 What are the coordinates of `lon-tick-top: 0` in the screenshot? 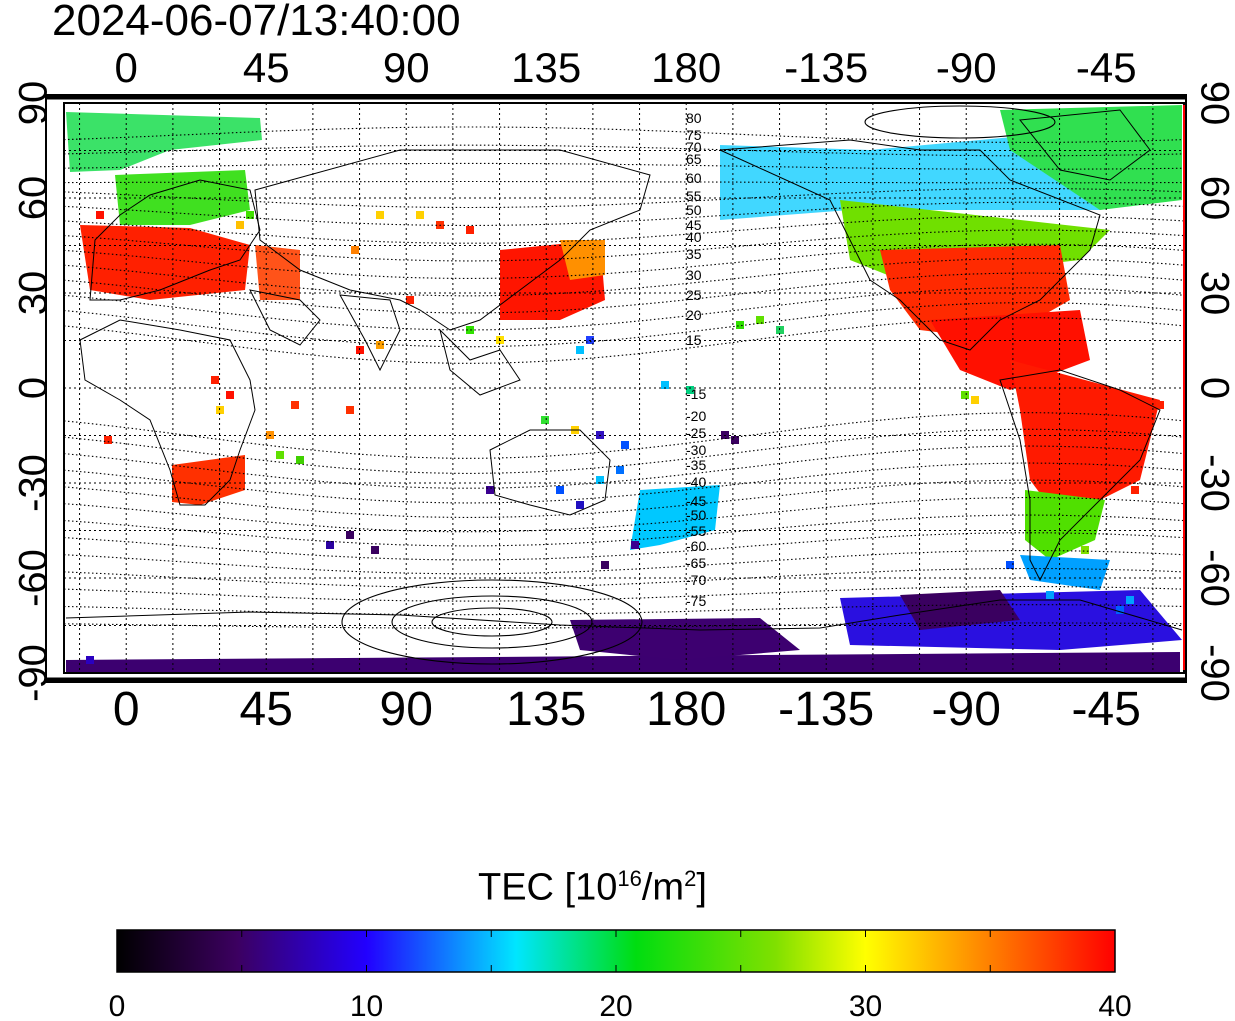 It's located at (126, 67).